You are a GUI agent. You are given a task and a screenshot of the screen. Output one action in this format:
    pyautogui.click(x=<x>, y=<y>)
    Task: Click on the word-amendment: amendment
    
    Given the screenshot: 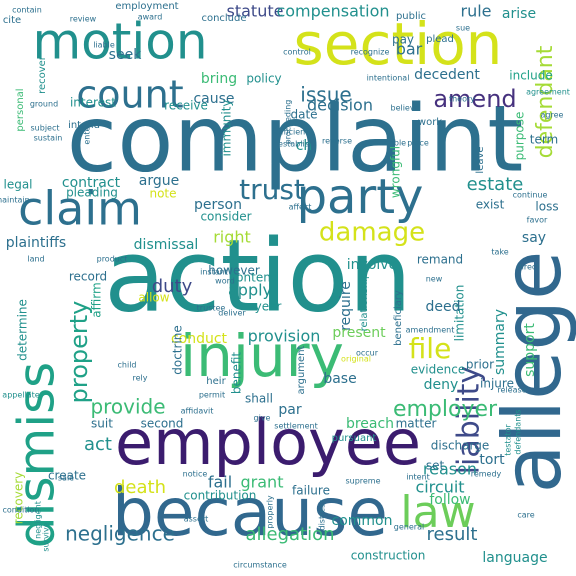 What is the action you would take?
    pyautogui.click(x=430, y=330)
    